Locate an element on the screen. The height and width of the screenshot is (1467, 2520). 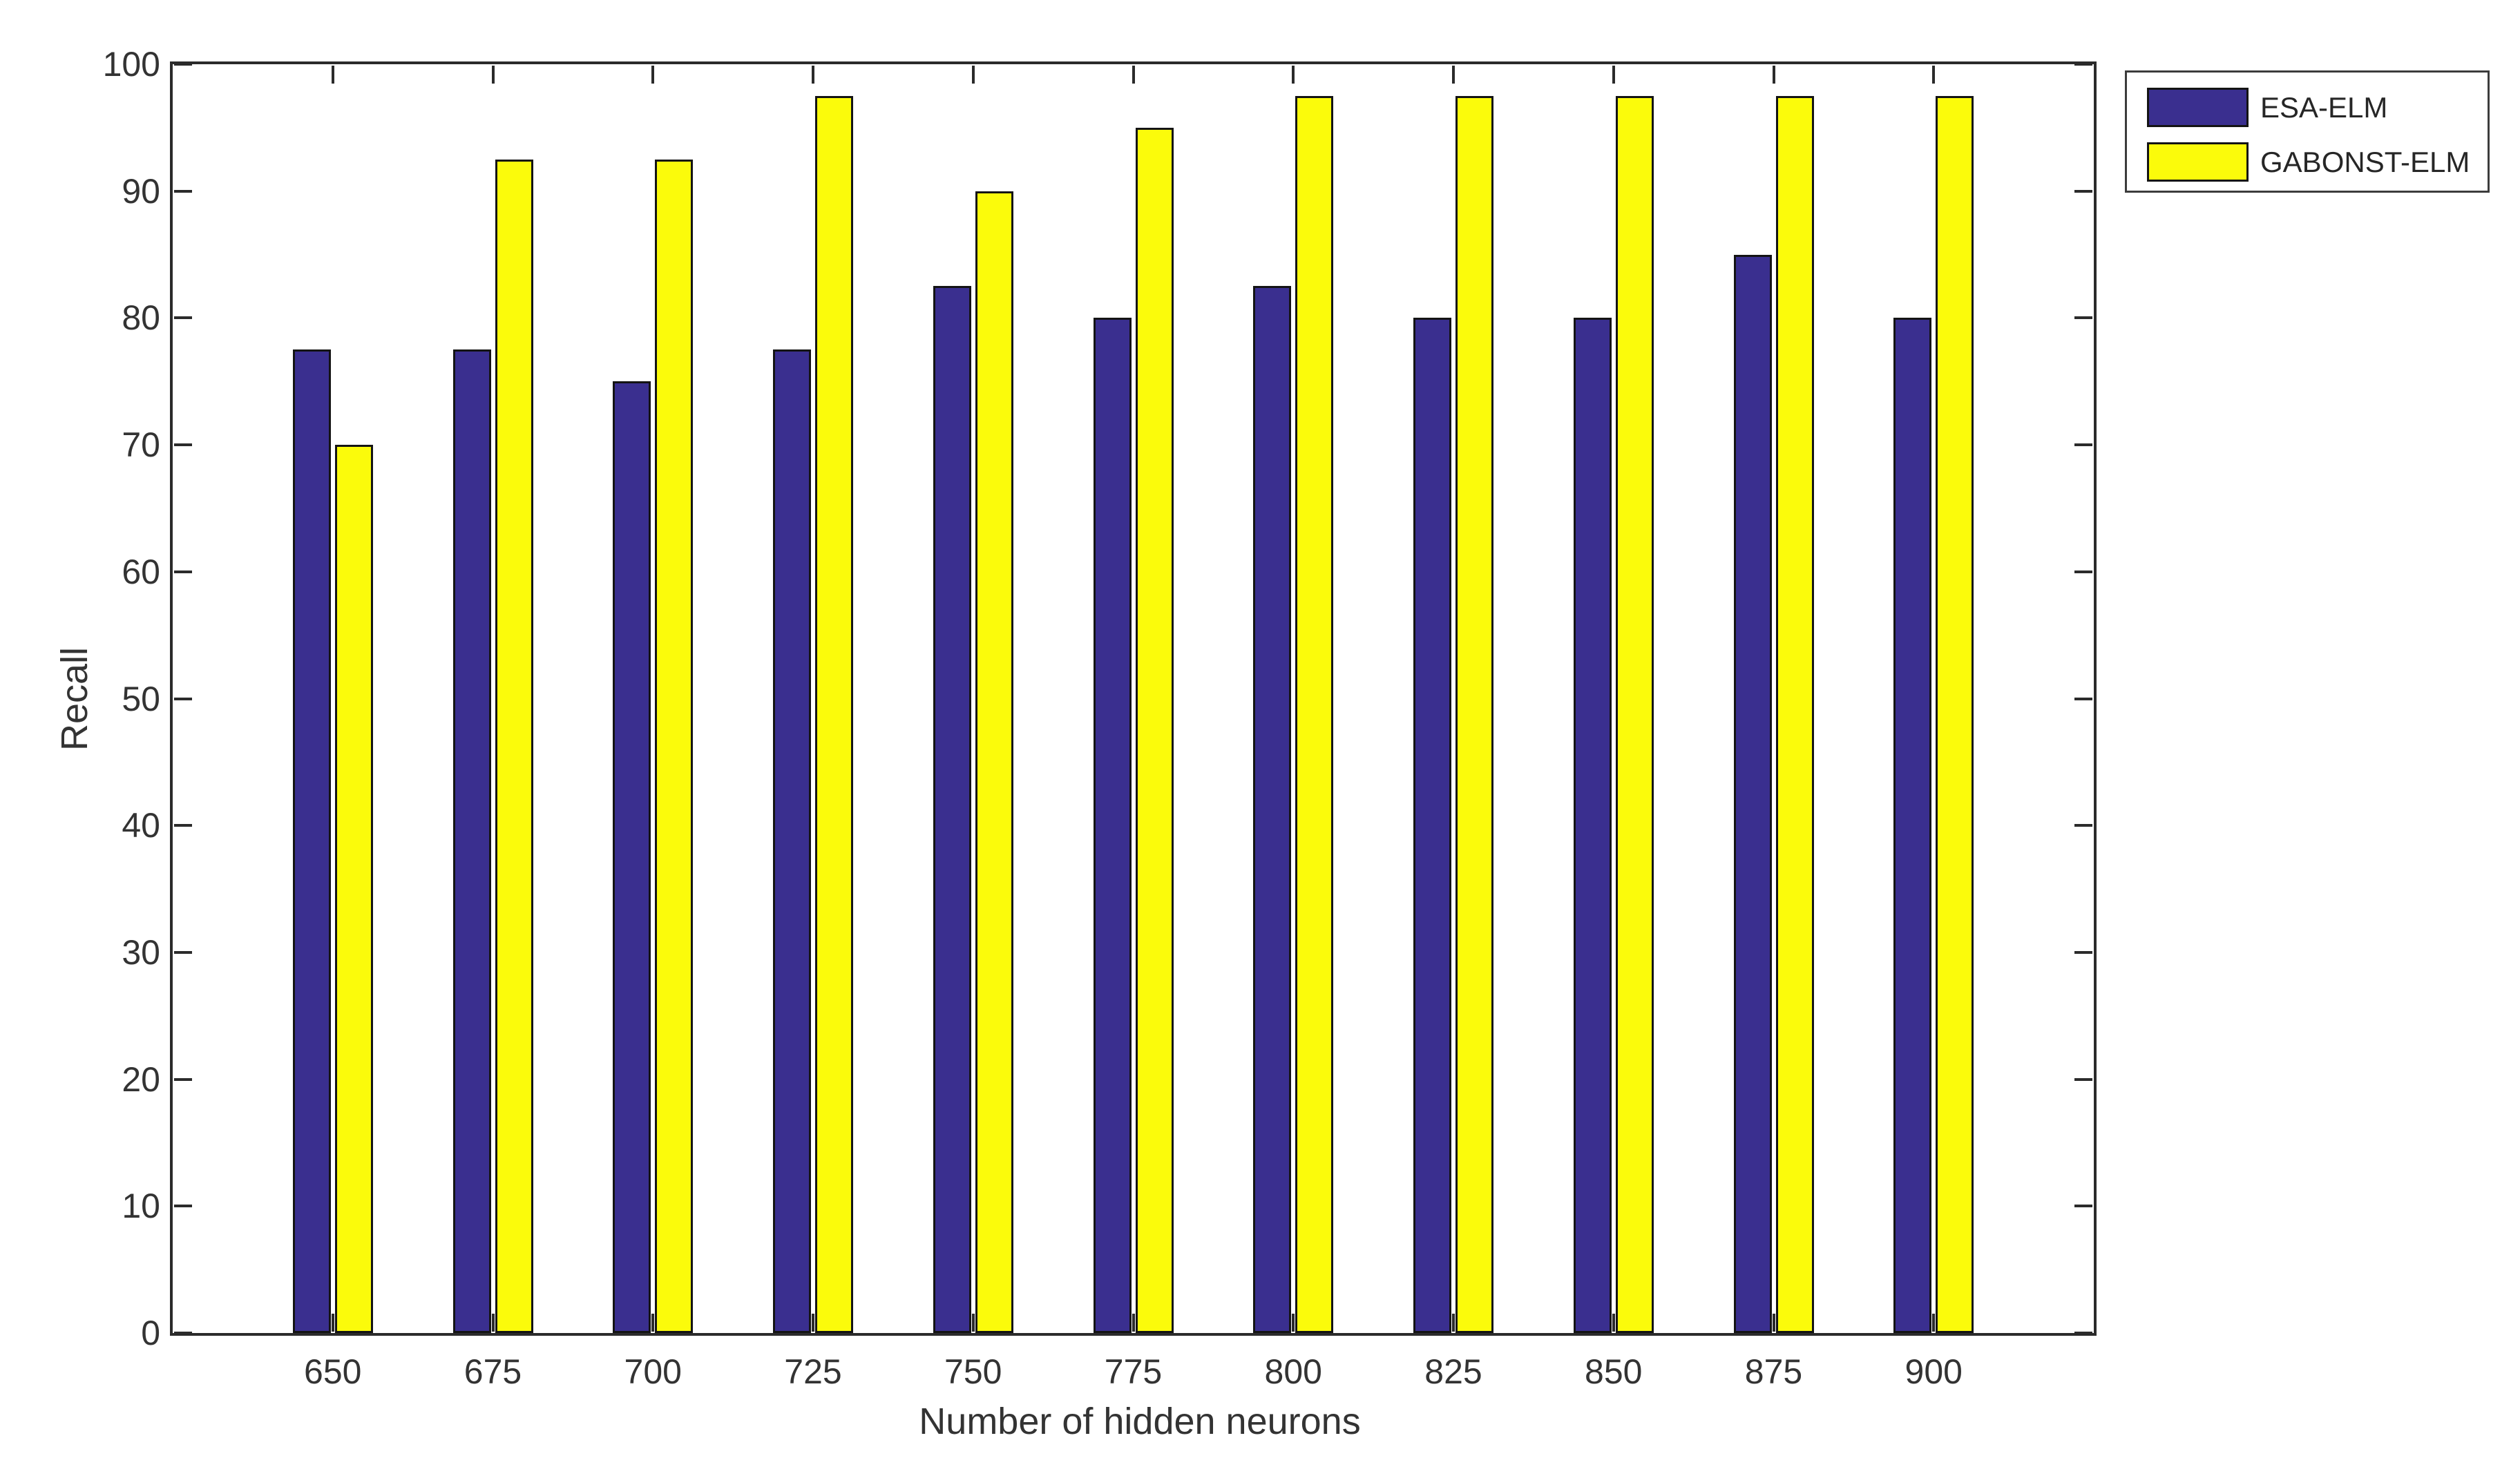
y-tick-label-30: 30 is located at coordinates (141, 952).